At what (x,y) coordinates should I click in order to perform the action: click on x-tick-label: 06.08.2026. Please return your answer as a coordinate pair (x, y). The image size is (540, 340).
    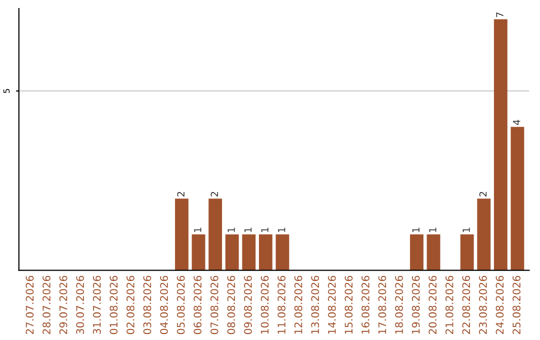
    Looking at the image, I should click on (198, 305).